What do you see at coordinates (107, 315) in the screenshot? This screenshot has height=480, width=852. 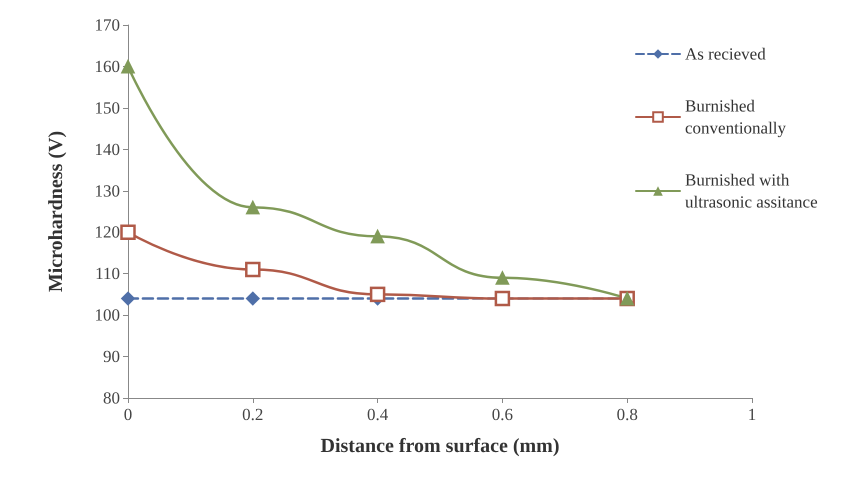 I see `y-tick-label: 100` at bounding box center [107, 315].